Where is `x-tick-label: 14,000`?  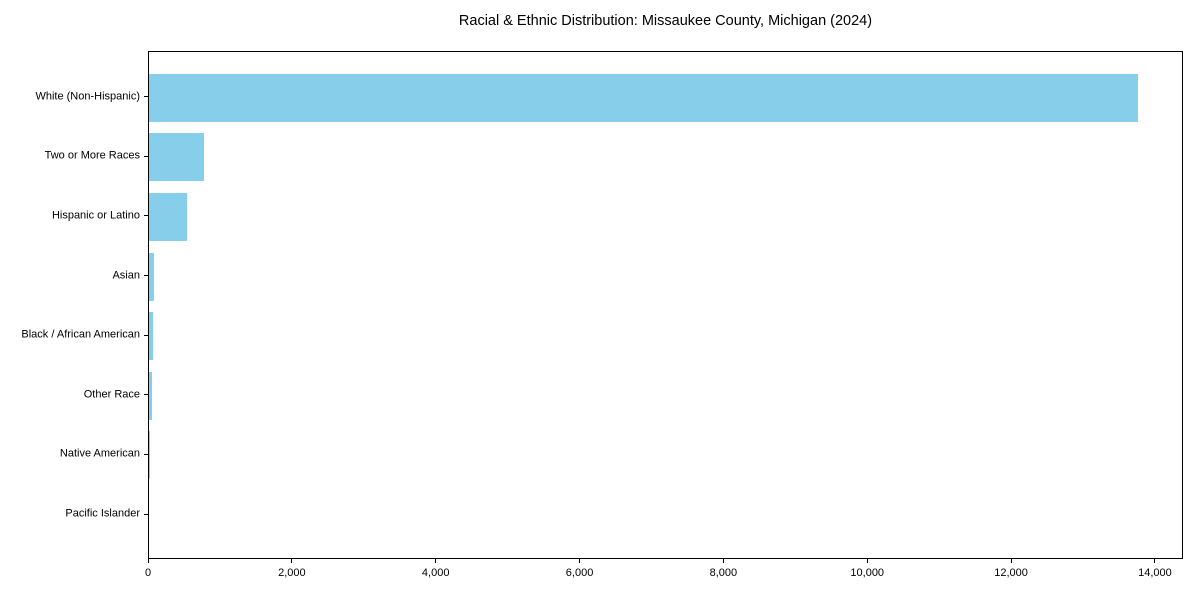
x-tick-label: 14,000 is located at coordinates (1155, 573).